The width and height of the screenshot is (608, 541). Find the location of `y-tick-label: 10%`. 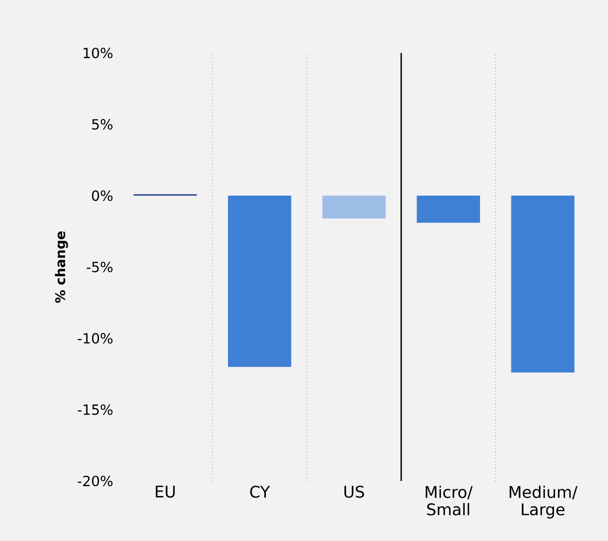

y-tick-label: 10% is located at coordinates (98, 53).